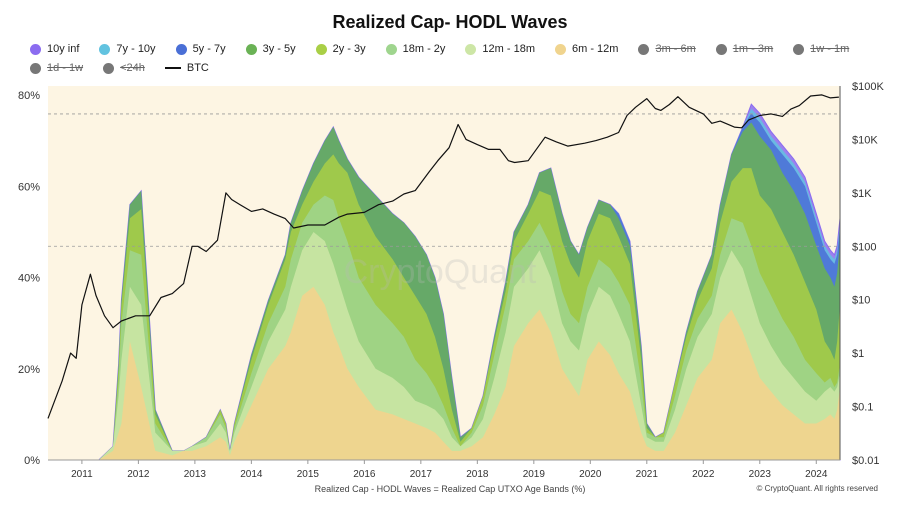 The height and width of the screenshot is (506, 900). Describe the element at coordinates (862, 408) in the screenshot. I see `y-right-tick-label: $0.1` at that location.